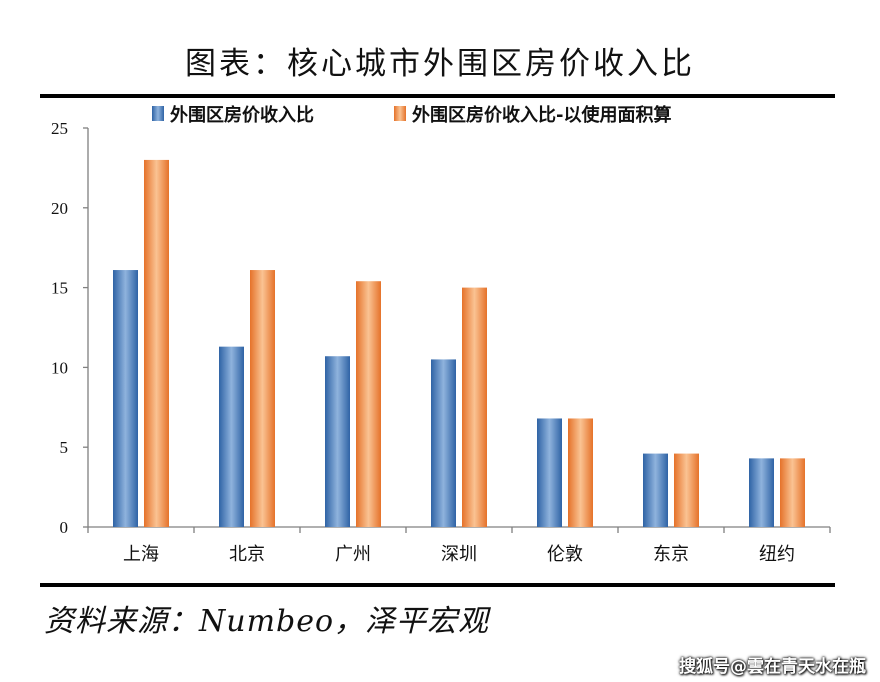 The width and height of the screenshot is (880, 682). I want to click on y-tick-label: 25, so click(59, 128).